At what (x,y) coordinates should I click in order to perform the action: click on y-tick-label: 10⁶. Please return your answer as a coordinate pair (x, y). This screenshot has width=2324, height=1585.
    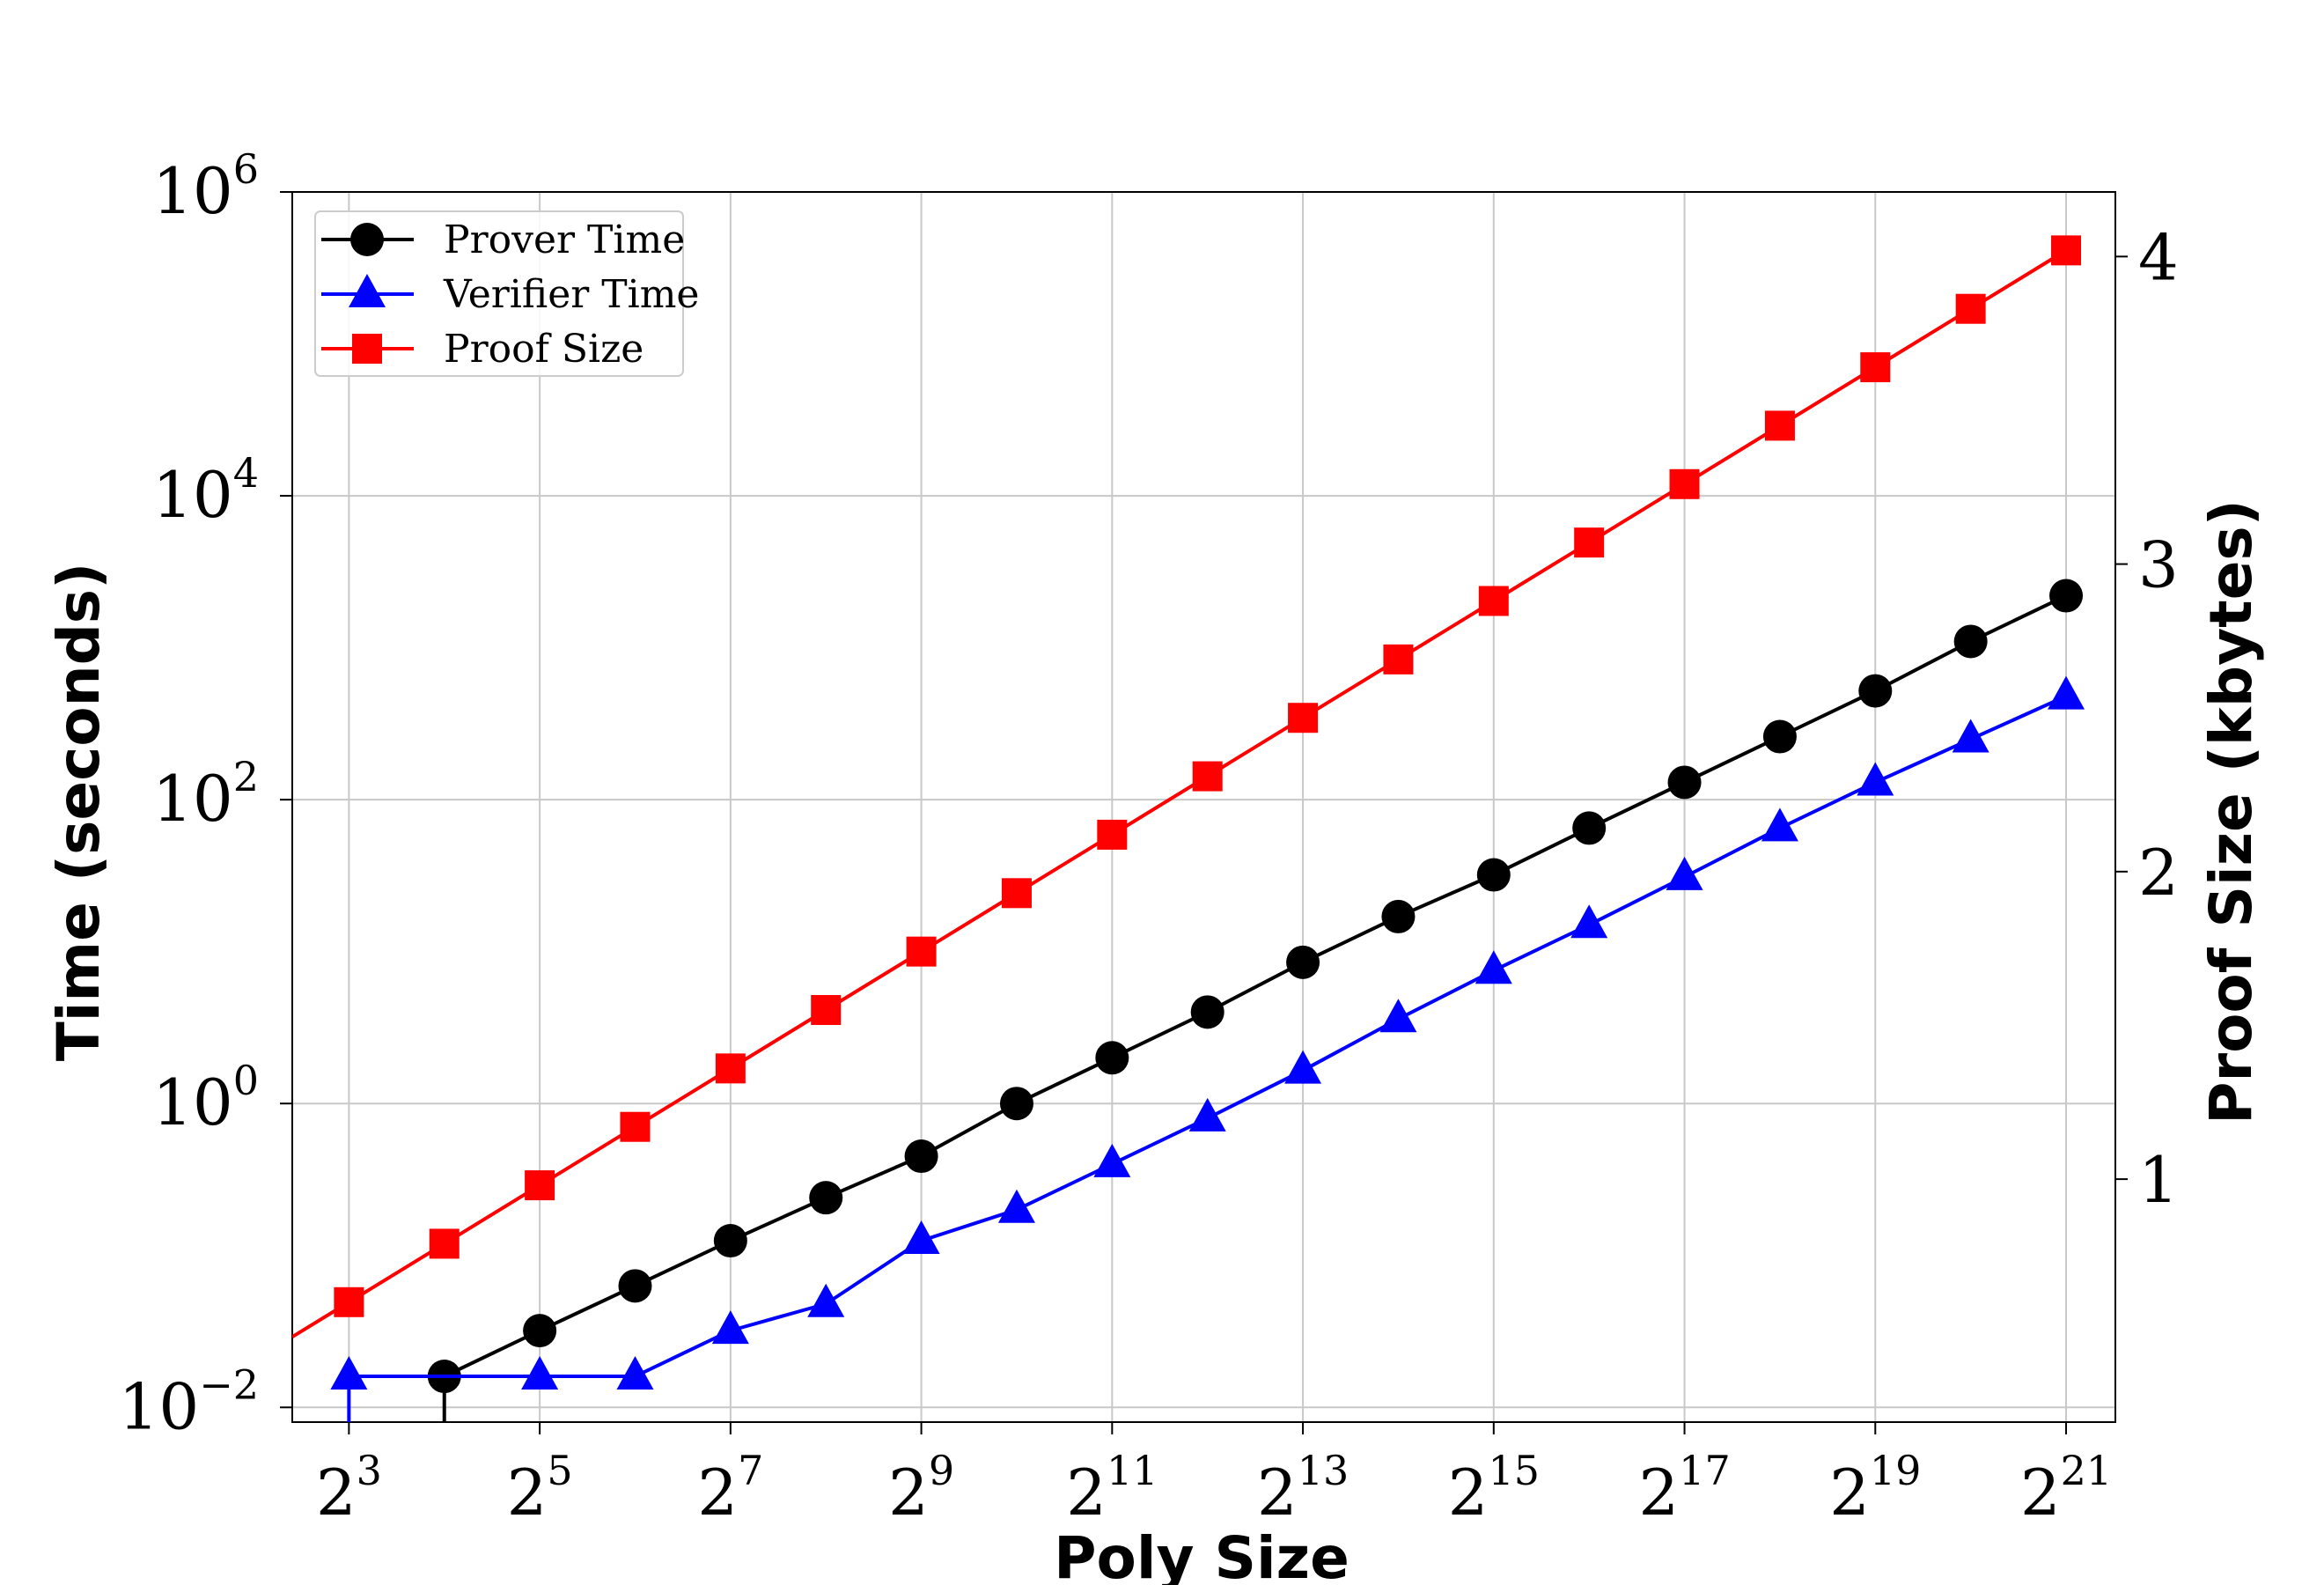
    Looking at the image, I should click on (205, 186).